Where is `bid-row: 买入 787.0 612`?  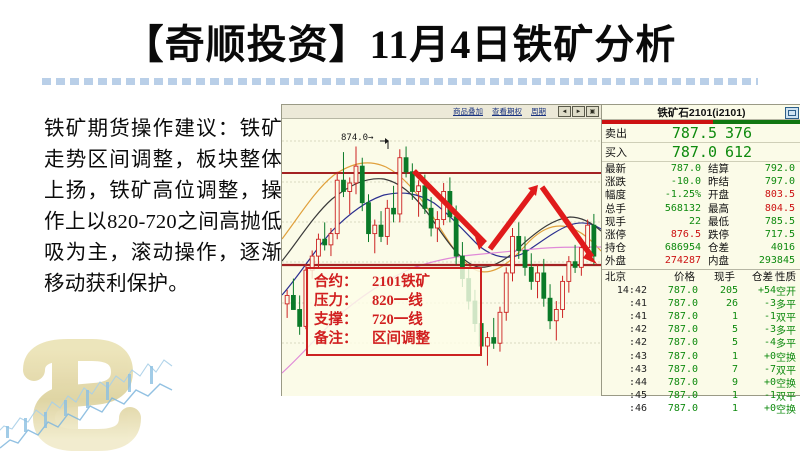 bid-row: 买入 787.0 612 is located at coordinates (701, 152).